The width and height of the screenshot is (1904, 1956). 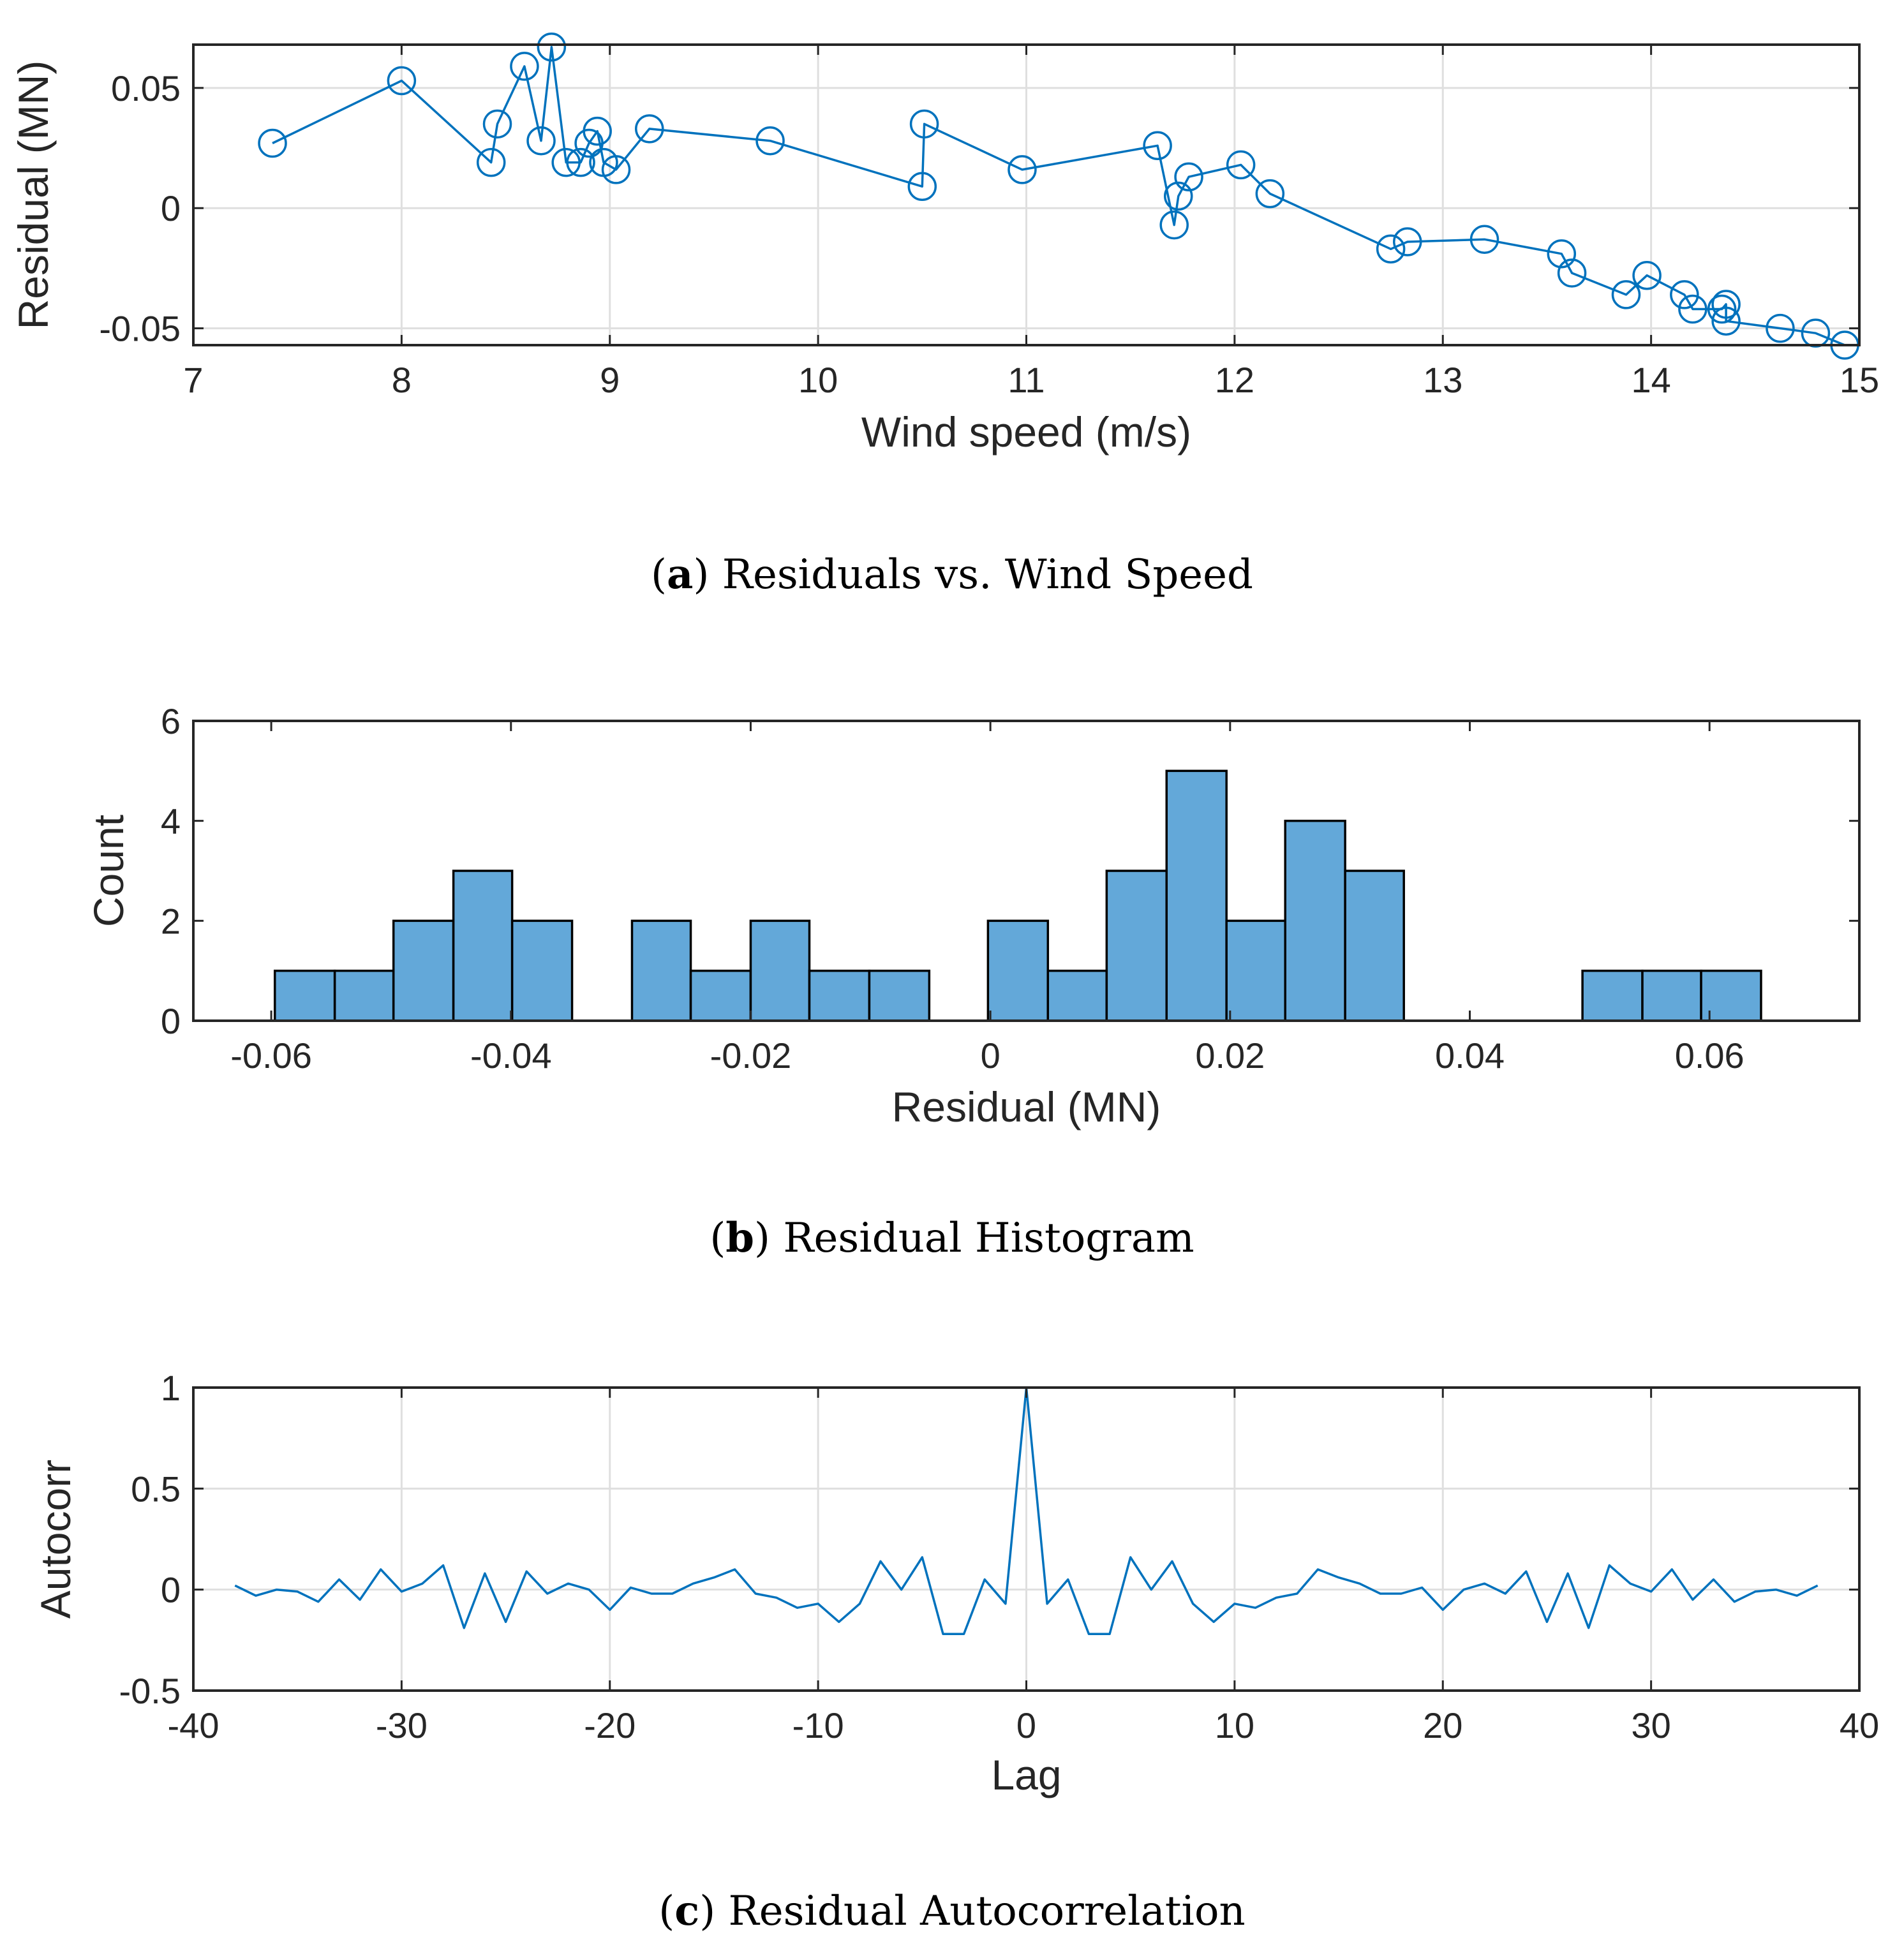 I want to click on x-tick-label: 8, so click(x=402, y=380).